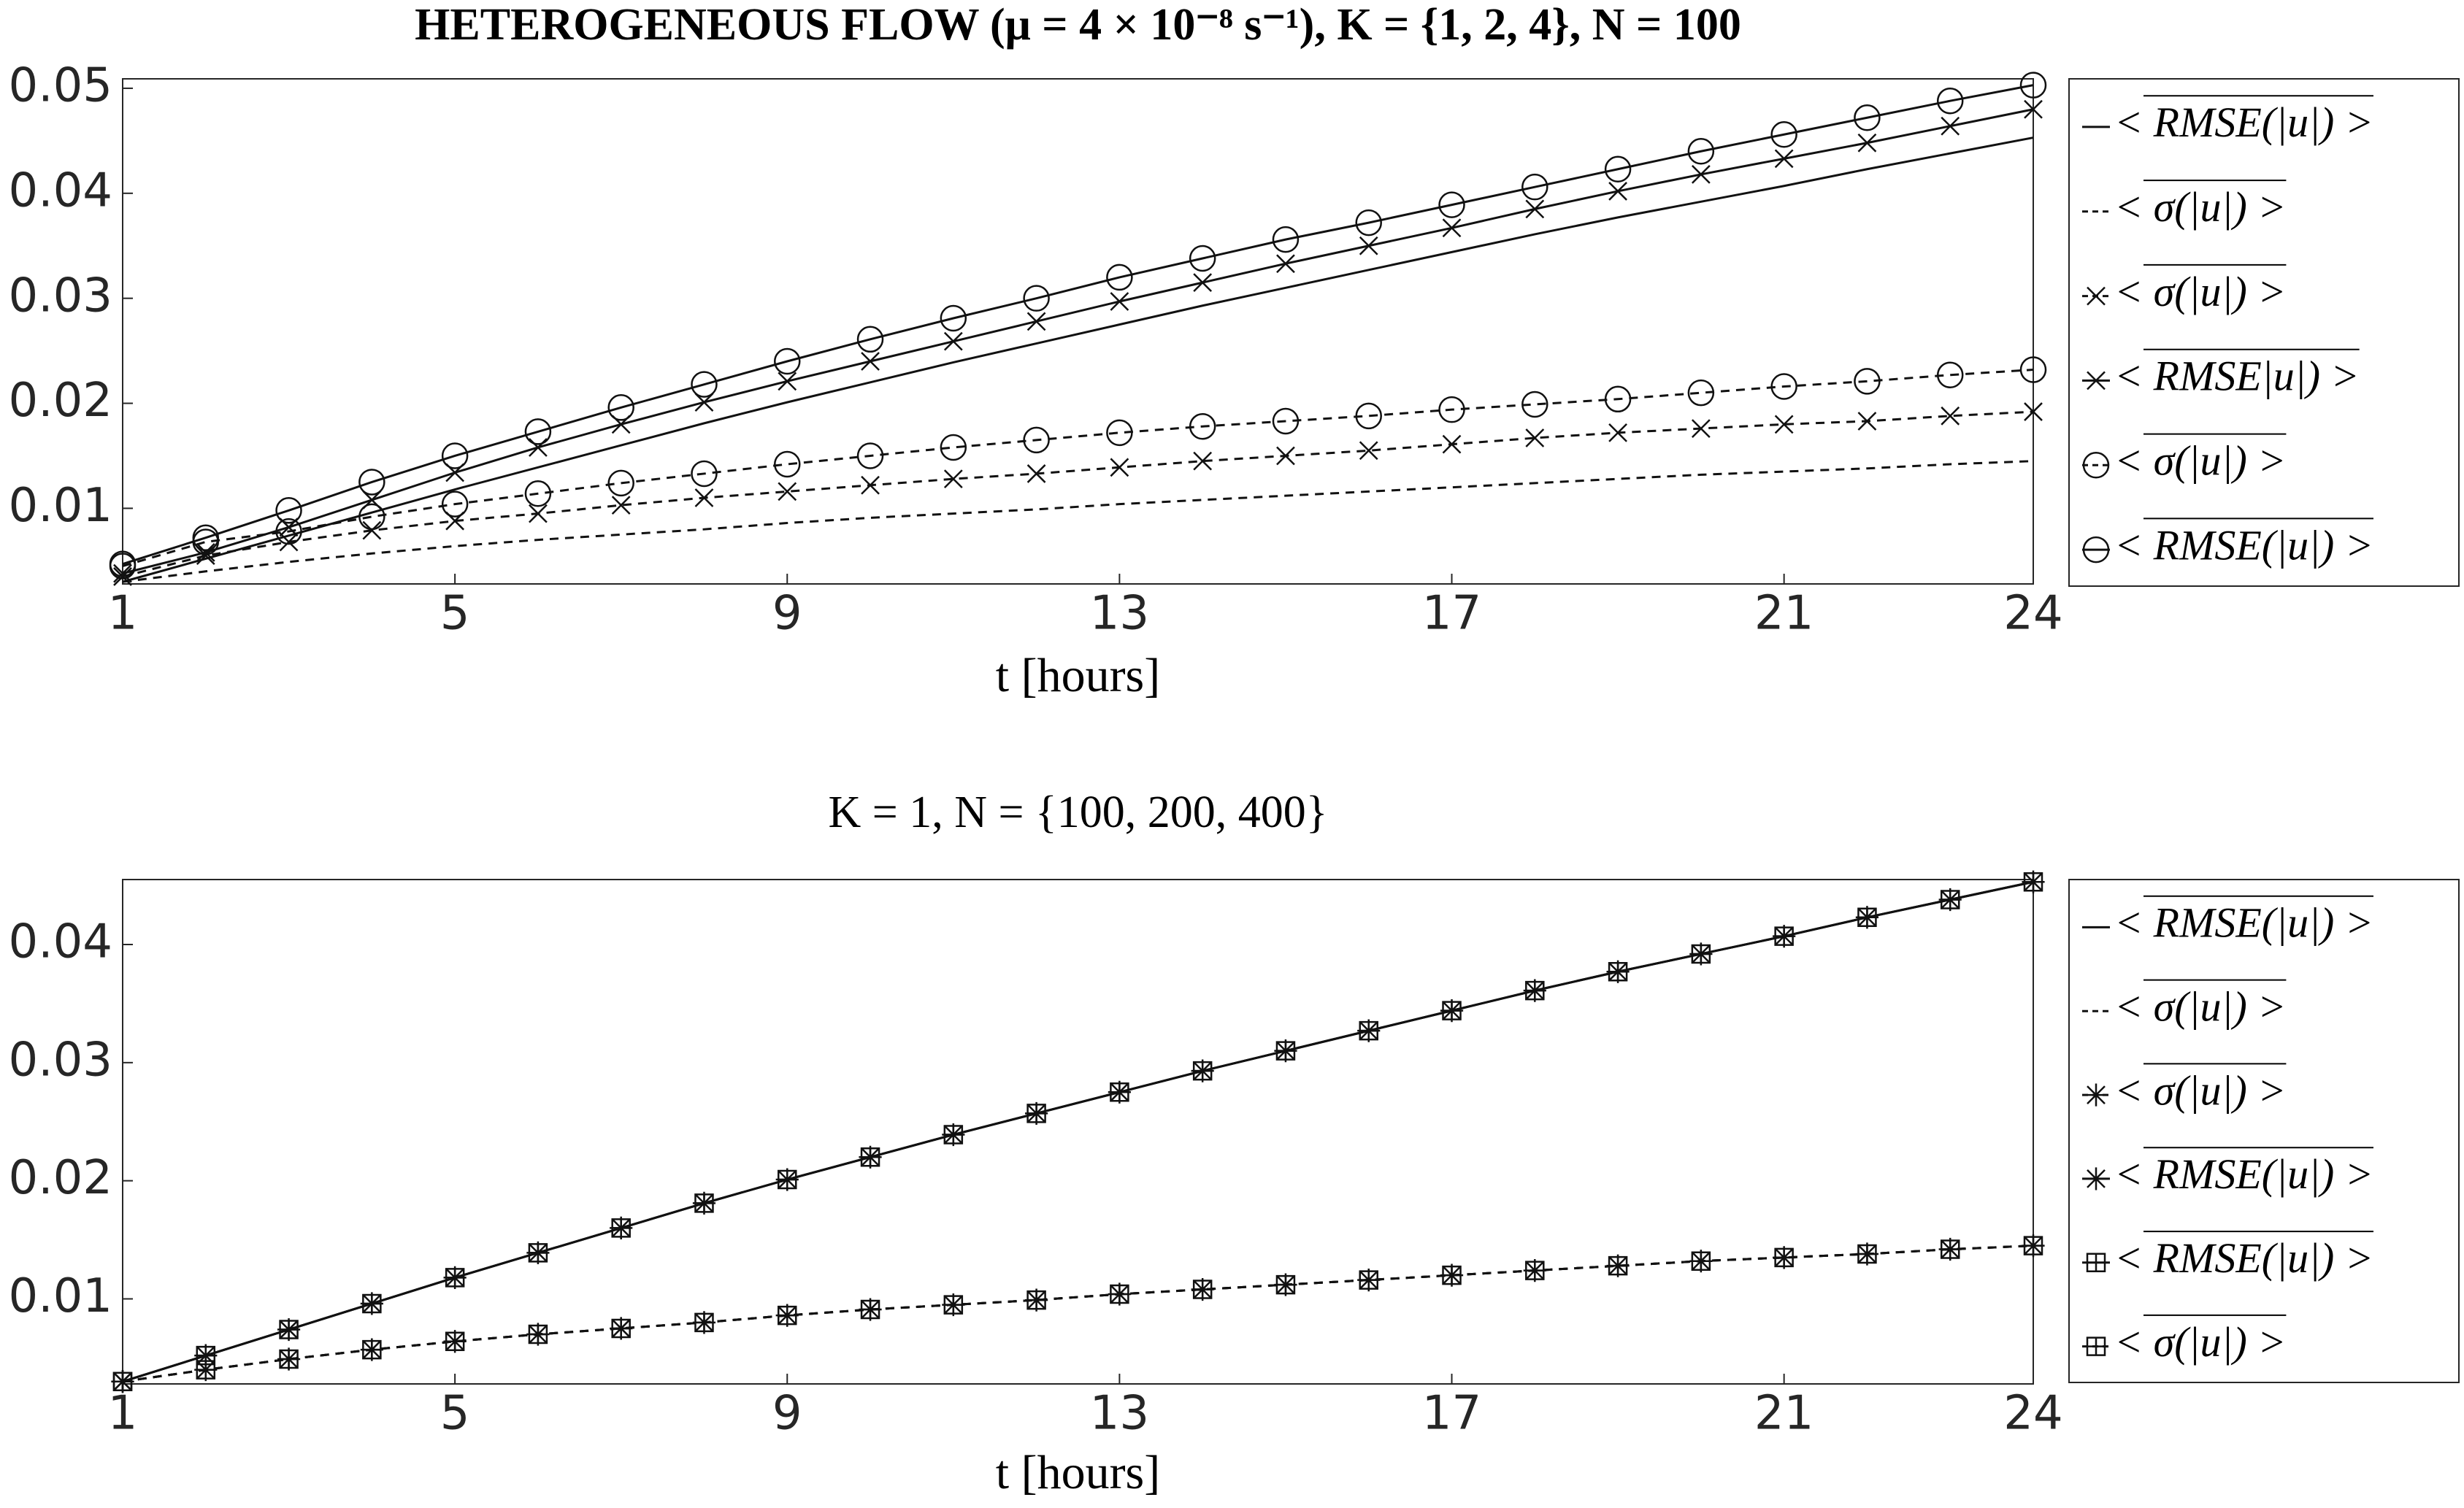  I want to click on y-tick-label: 0.04, so click(61, 942).